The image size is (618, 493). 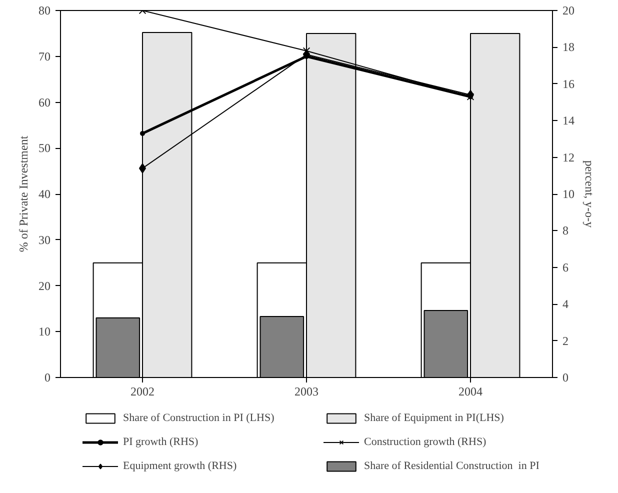 What do you see at coordinates (180, 466) in the screenshot?
I see `legend-label: Equipment growth (RHS)` at bounding box center [180, 466].